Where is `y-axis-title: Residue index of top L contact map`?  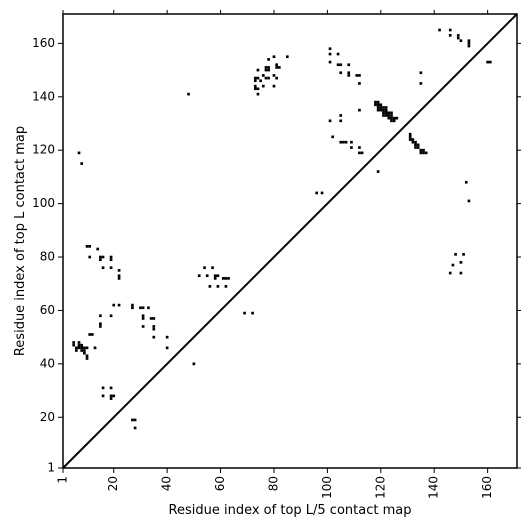 y-axis-title: Residue index of top L contact map is located at coordinates (20, 241).